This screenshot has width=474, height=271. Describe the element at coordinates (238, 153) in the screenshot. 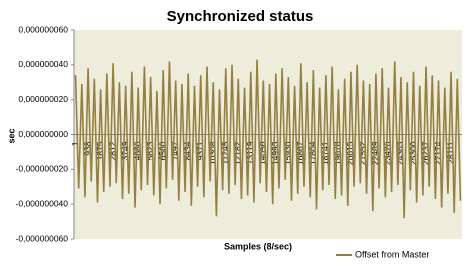

I see `x-tick-label: 12182` at that location.